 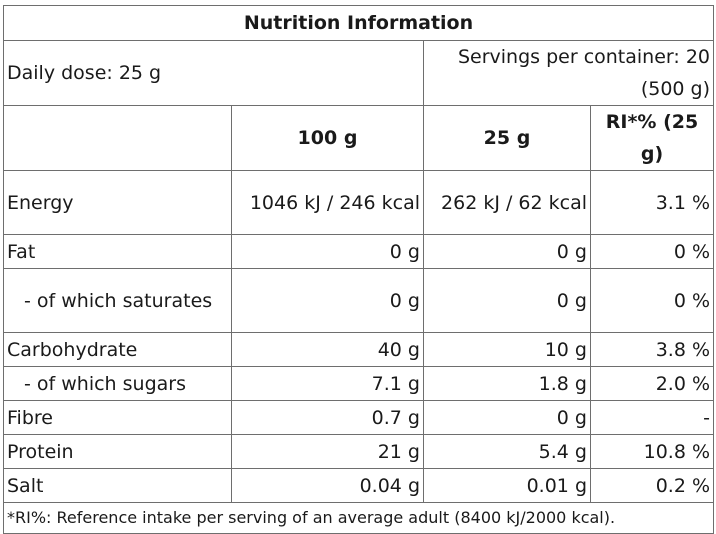 What do you see at coordinates (507, 138) in the screenshot?
I see `column-header-25g: 25 g` at bounding box center [507, 138].